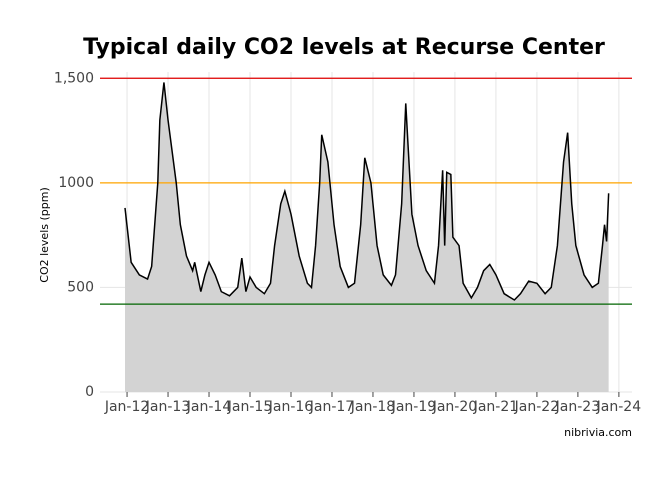 This screenshot has width=672, height=480. I want to click on x-tick-label: Jan-24, so click(619, 407).